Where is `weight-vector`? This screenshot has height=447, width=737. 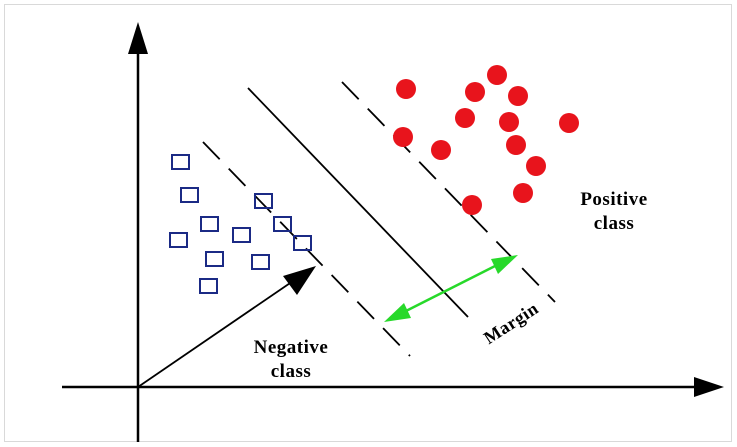 weight-vector is located at coordinates (226, 327).